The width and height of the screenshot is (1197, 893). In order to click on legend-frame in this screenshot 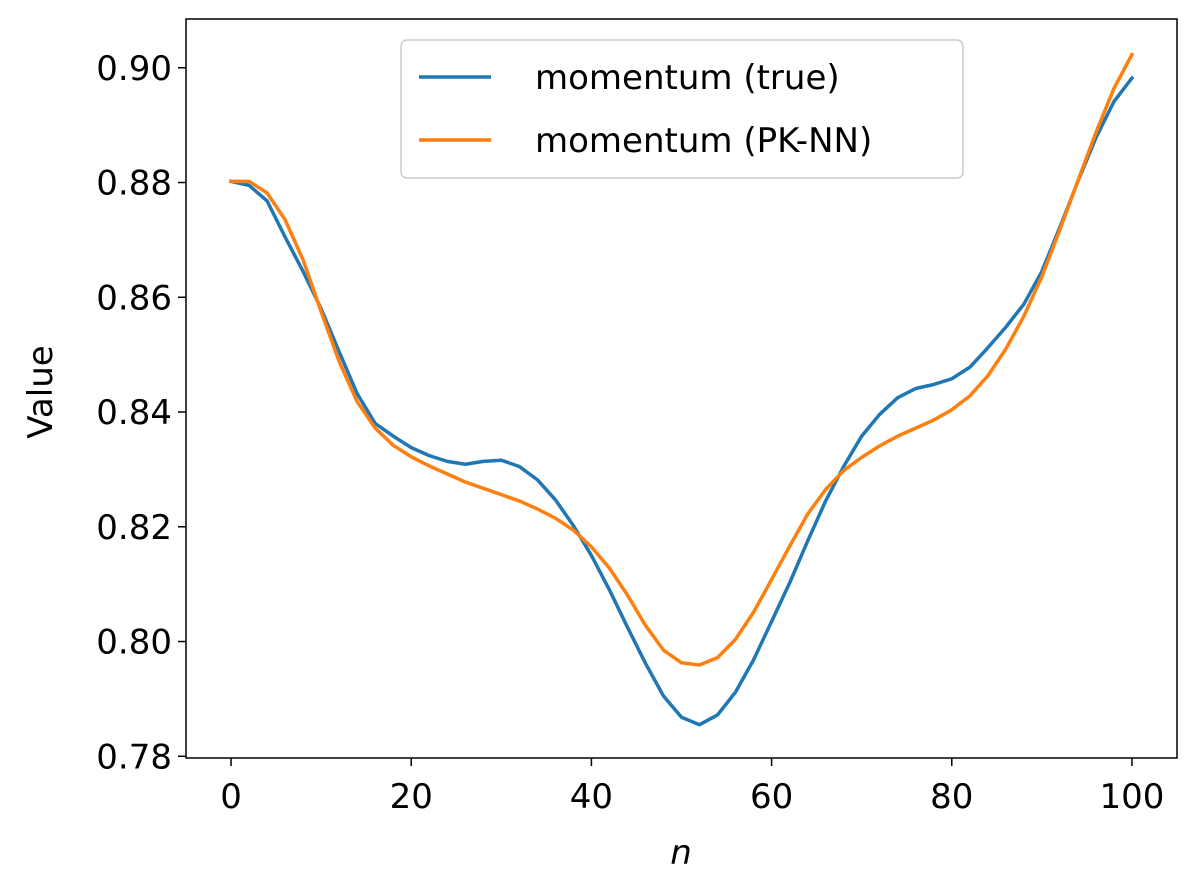, I will do `click(682, 109)`.